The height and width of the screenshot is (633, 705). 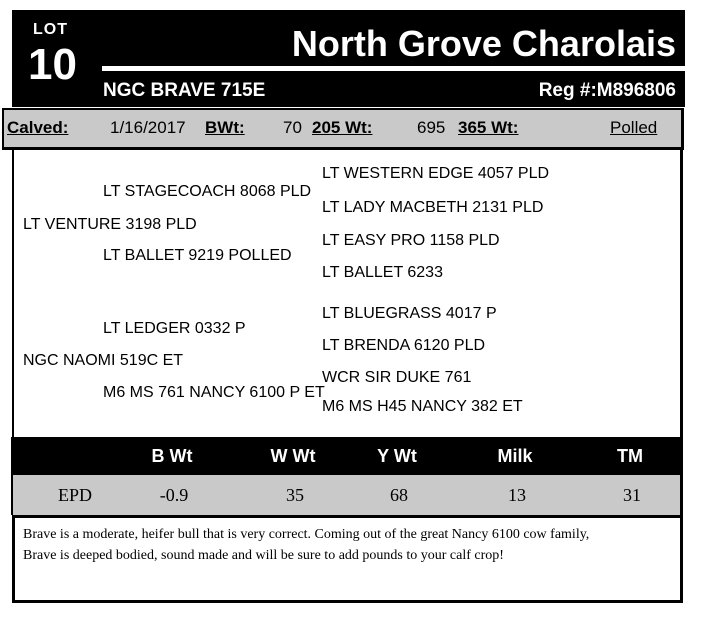 What do you see at coordinates (397, 377) in the screenshot?
I see `pedigree-dam-dam-sire: WCR SIR DUKE 761` at bounding box center [397, 377].